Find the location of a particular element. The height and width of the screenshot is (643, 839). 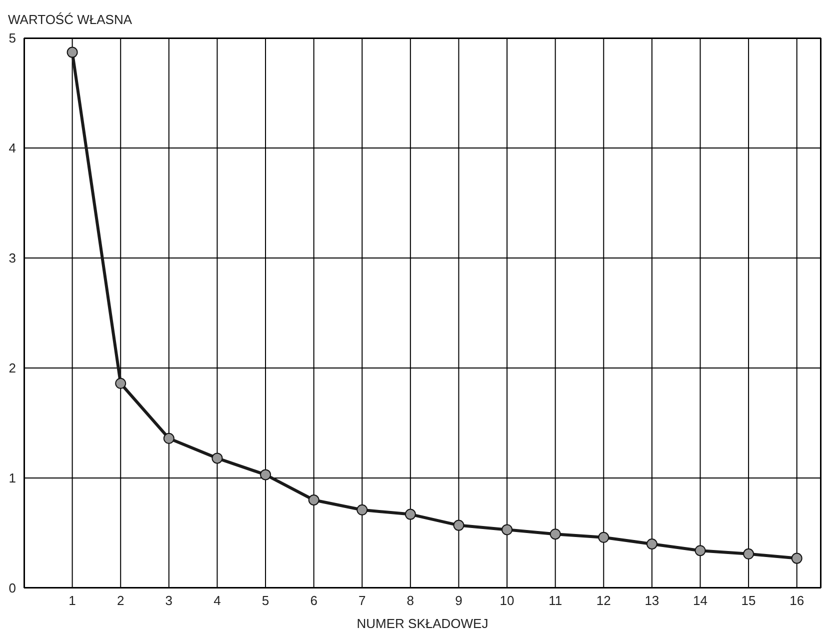

x-tick-label: 9 is located at coordinates (458, 600).